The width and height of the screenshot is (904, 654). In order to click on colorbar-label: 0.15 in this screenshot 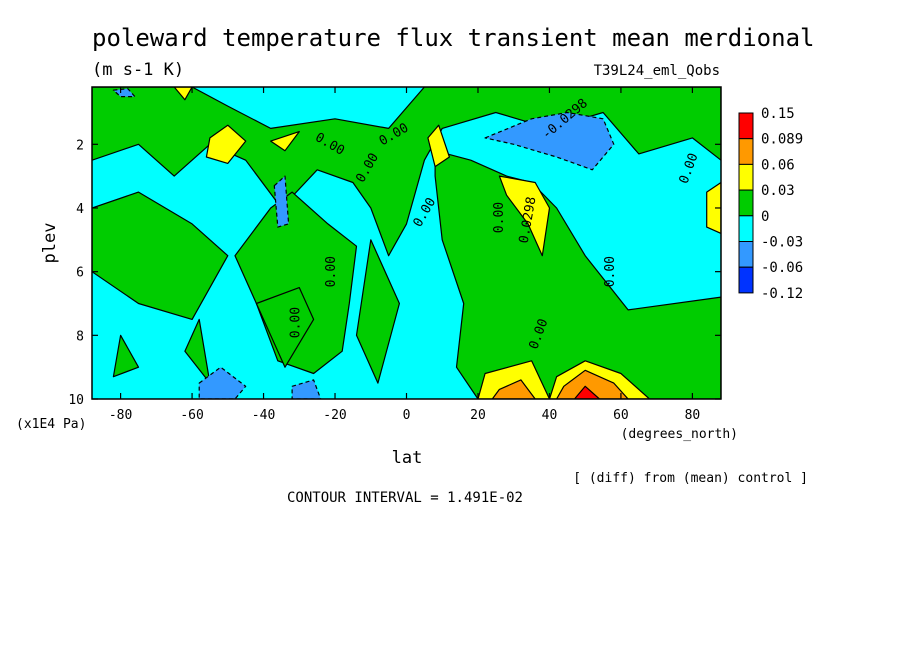, I will do `click(778, 114)`.